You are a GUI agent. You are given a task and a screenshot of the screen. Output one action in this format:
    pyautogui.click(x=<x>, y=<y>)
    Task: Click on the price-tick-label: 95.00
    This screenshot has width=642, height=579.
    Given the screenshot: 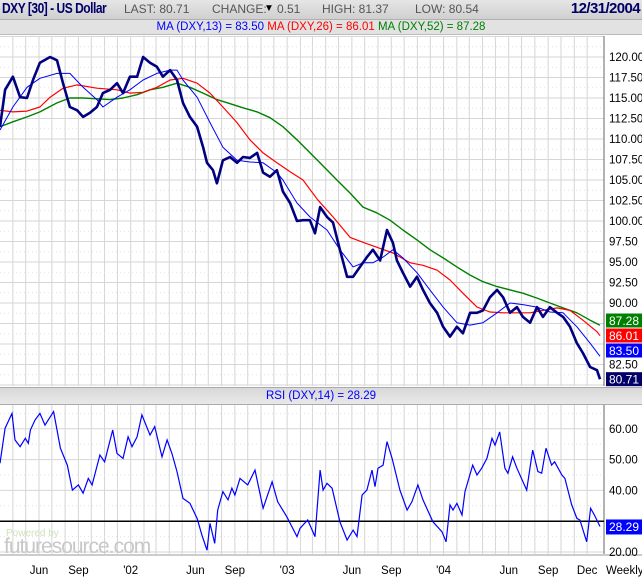 What is the action you would take?
    pyautogui.click(x=623, y=263)
    